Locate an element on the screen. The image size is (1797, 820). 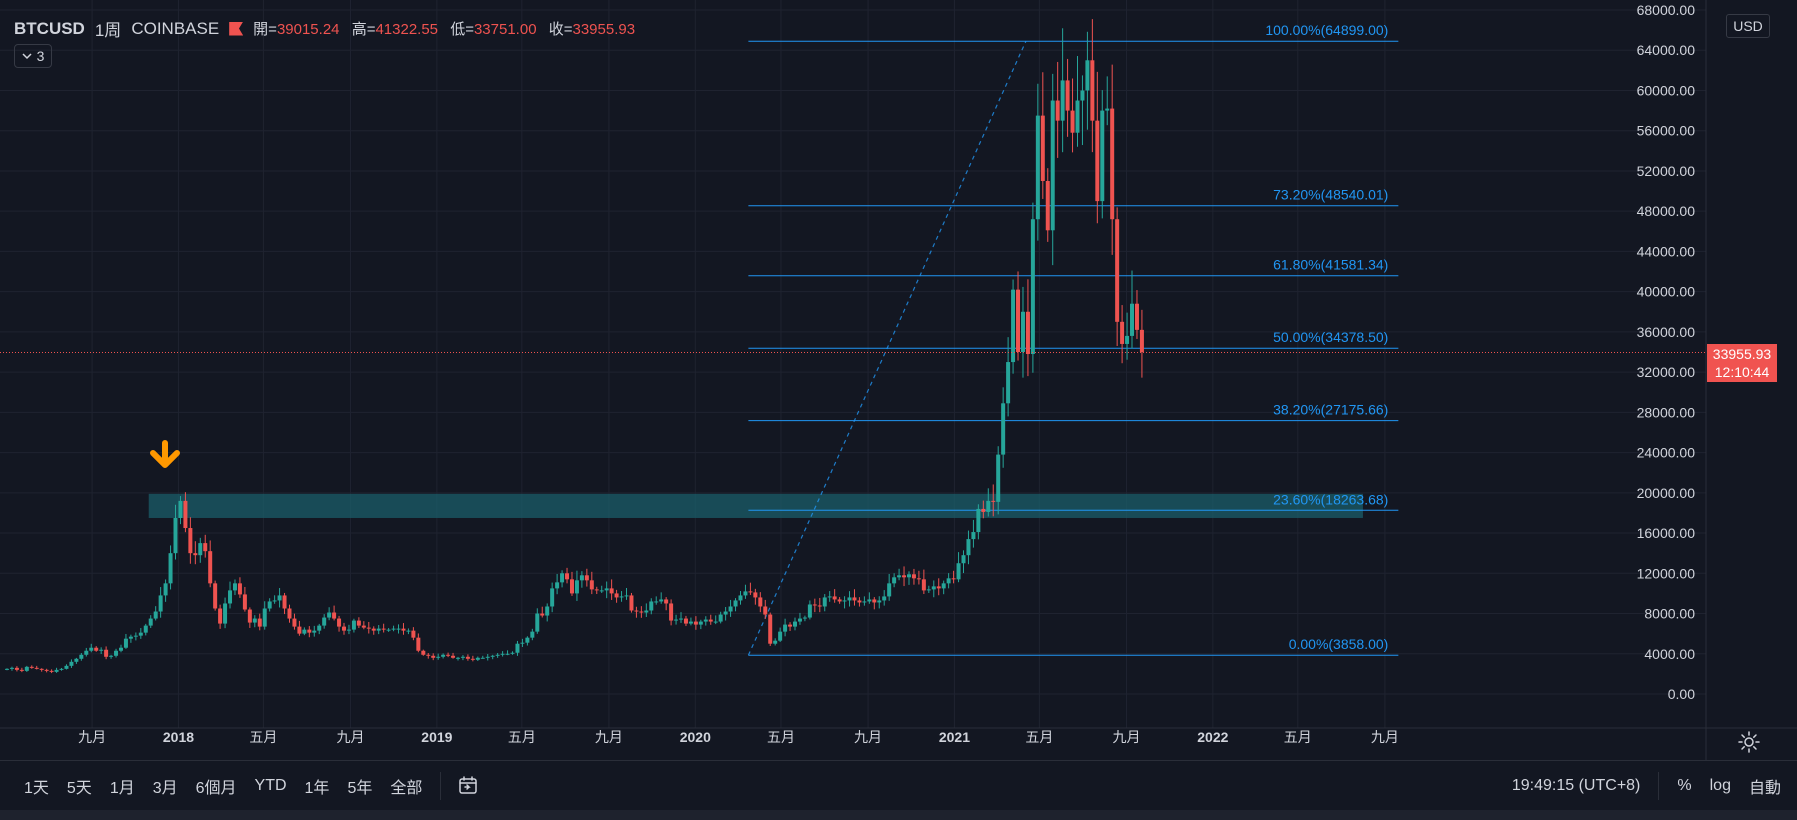
y-tick-label: 0.00 is located at coordinates (1681, 694).